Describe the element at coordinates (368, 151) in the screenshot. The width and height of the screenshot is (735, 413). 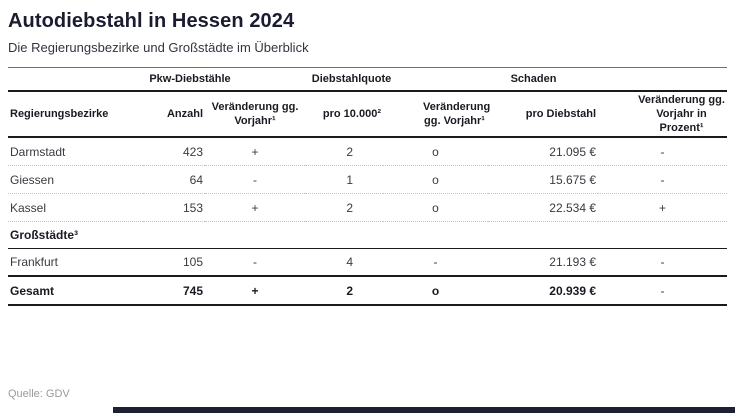
I see `table-row-darmstadt: Darmstadt 423 + 2 o 21.095 € -` at that location.